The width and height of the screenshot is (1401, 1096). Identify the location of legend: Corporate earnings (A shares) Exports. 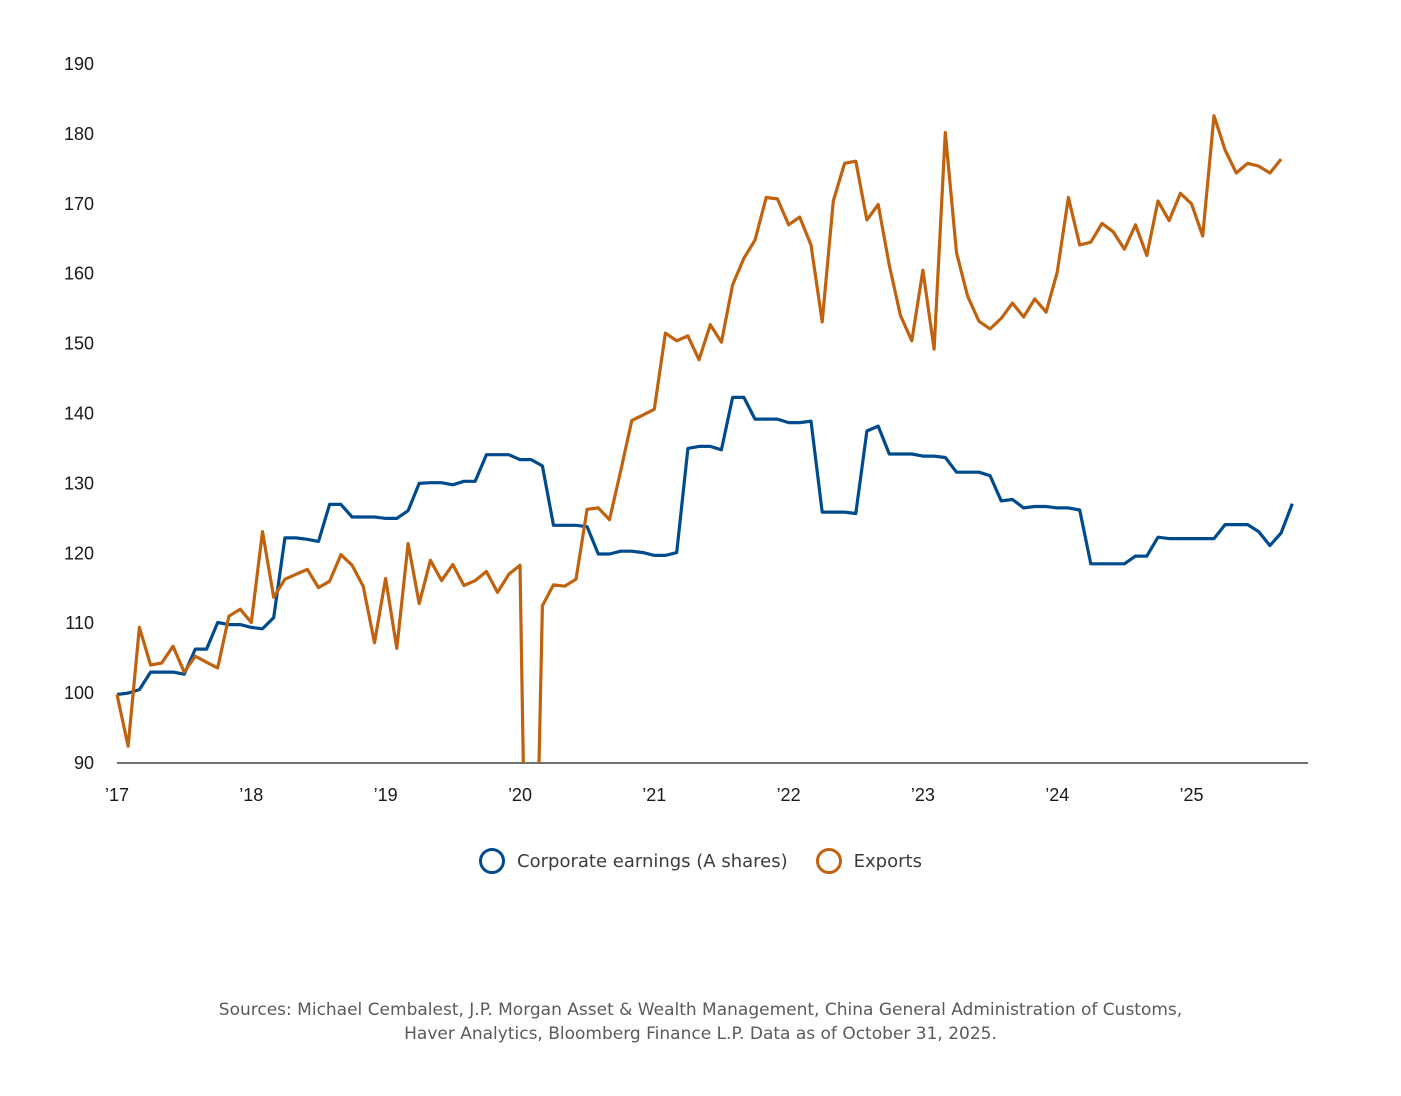
(700, 861).